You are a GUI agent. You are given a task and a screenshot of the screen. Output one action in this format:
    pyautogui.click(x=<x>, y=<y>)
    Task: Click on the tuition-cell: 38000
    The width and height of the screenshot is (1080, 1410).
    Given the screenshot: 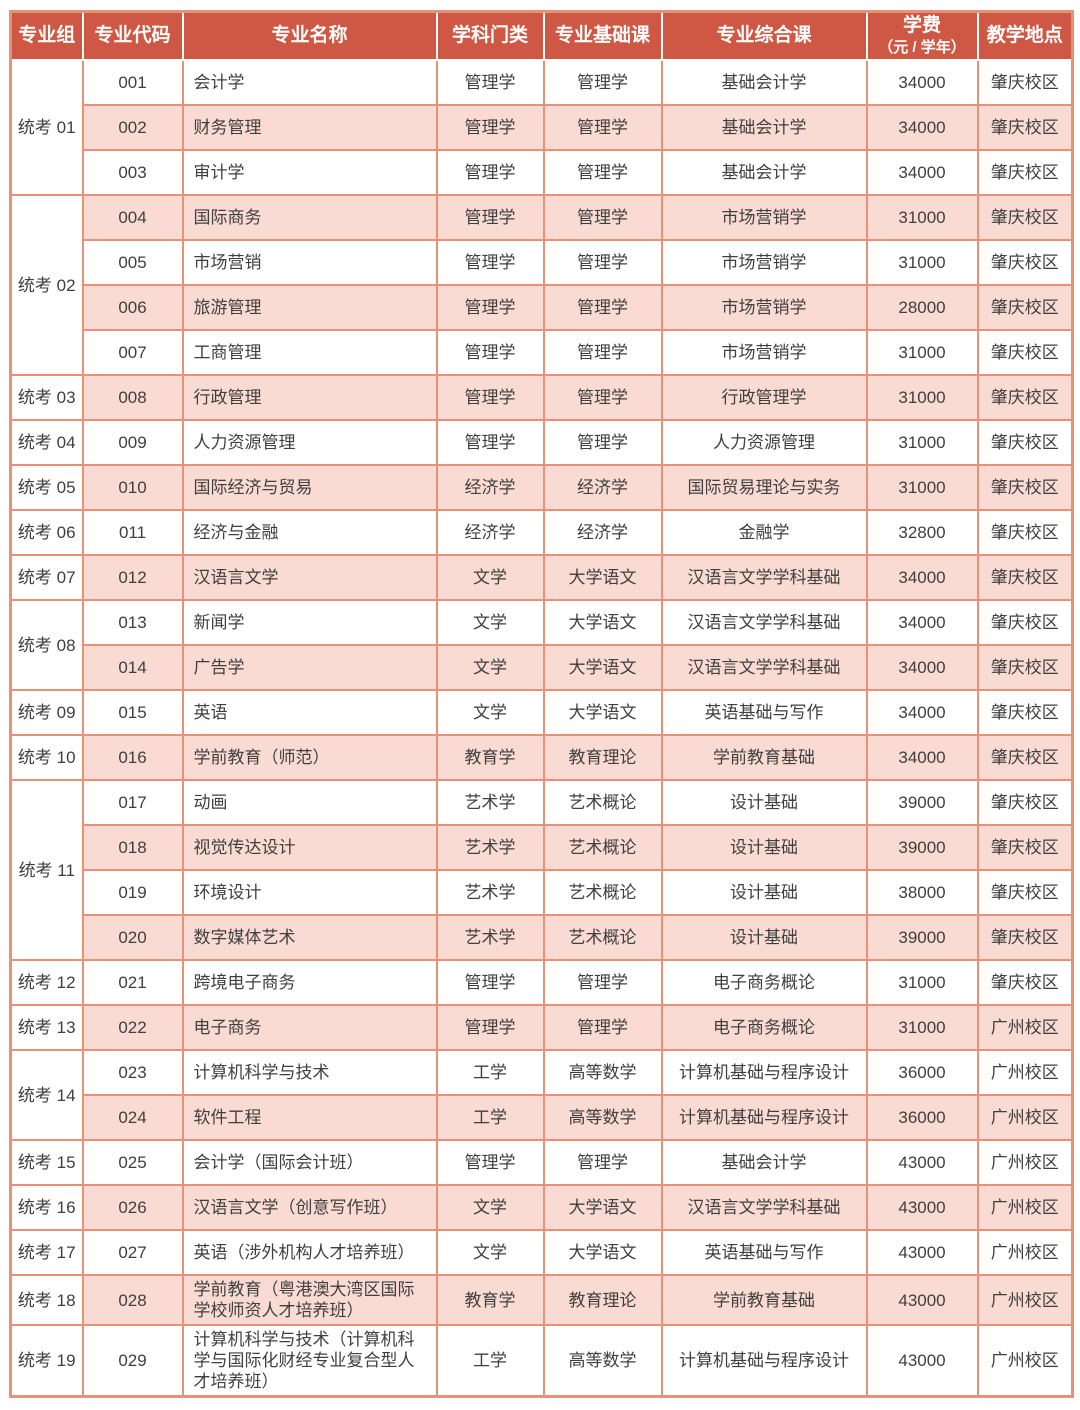 What is the action you would take?
    pyautogui.click(x=922, y=892)
    